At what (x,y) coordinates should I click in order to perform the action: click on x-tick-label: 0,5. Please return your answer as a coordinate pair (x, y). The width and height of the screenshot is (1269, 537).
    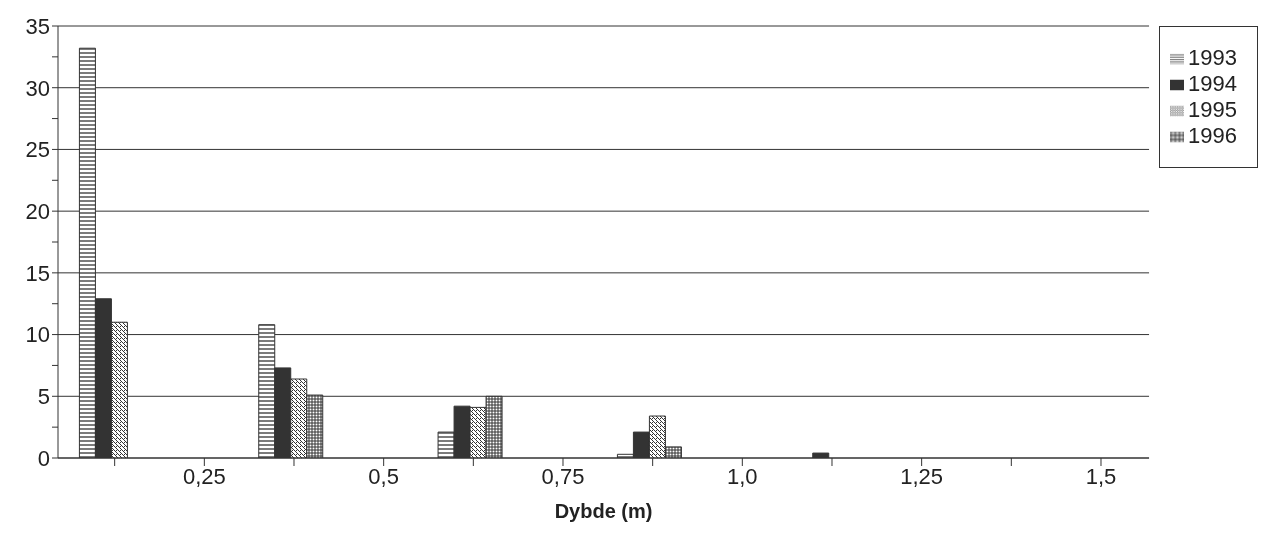
    Looking at the image, I should click on (383, 476).